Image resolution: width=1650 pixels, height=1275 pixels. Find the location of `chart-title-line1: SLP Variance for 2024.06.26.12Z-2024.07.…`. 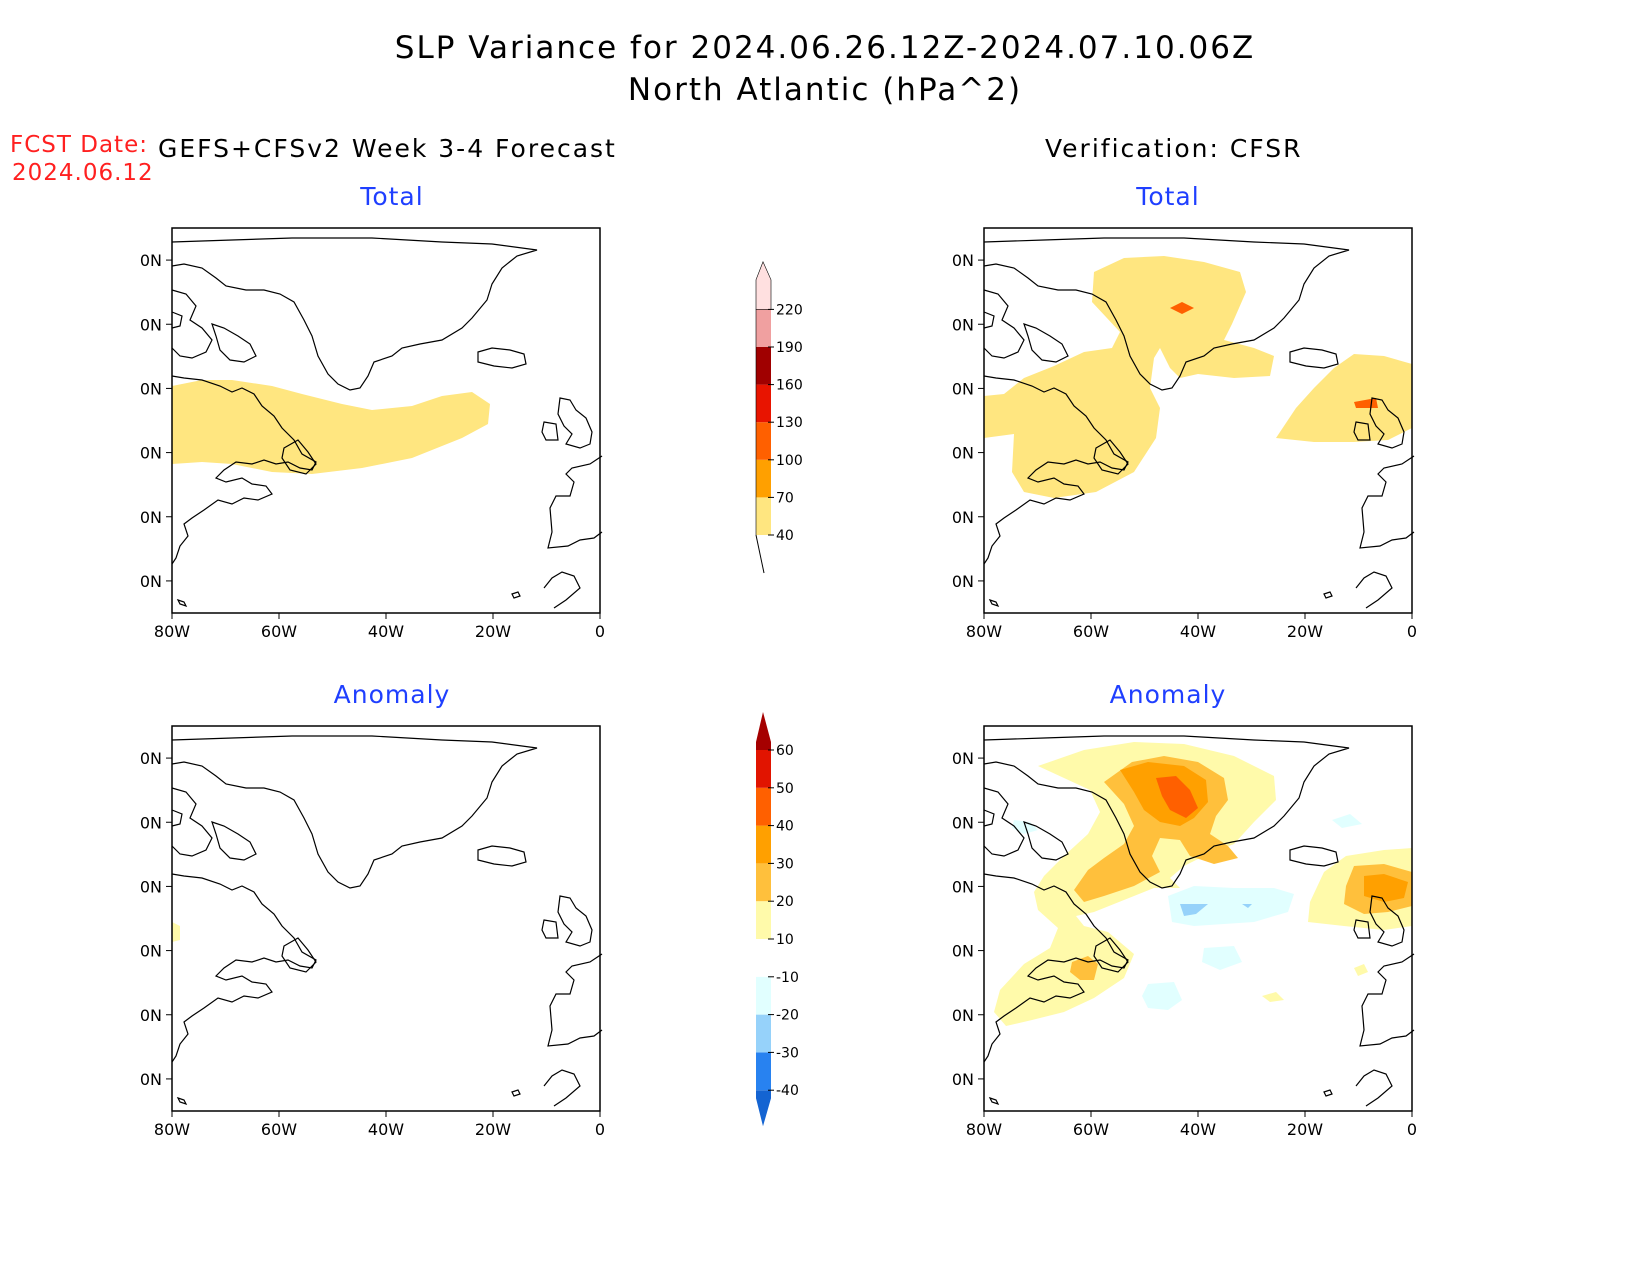

chart-title-line1: SLP Variance for 2024.06.26.12Z-2024.07.… is located at coordinates (825, 48).